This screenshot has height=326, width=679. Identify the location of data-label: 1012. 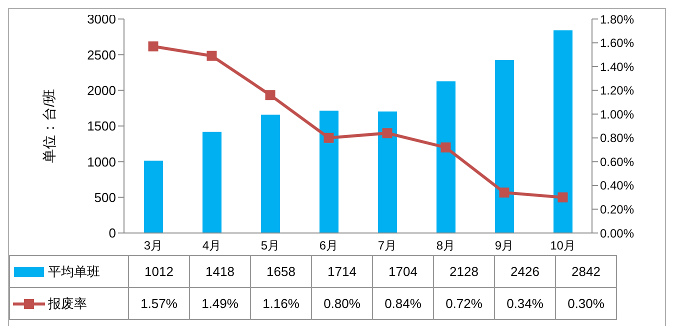
(159, 272).